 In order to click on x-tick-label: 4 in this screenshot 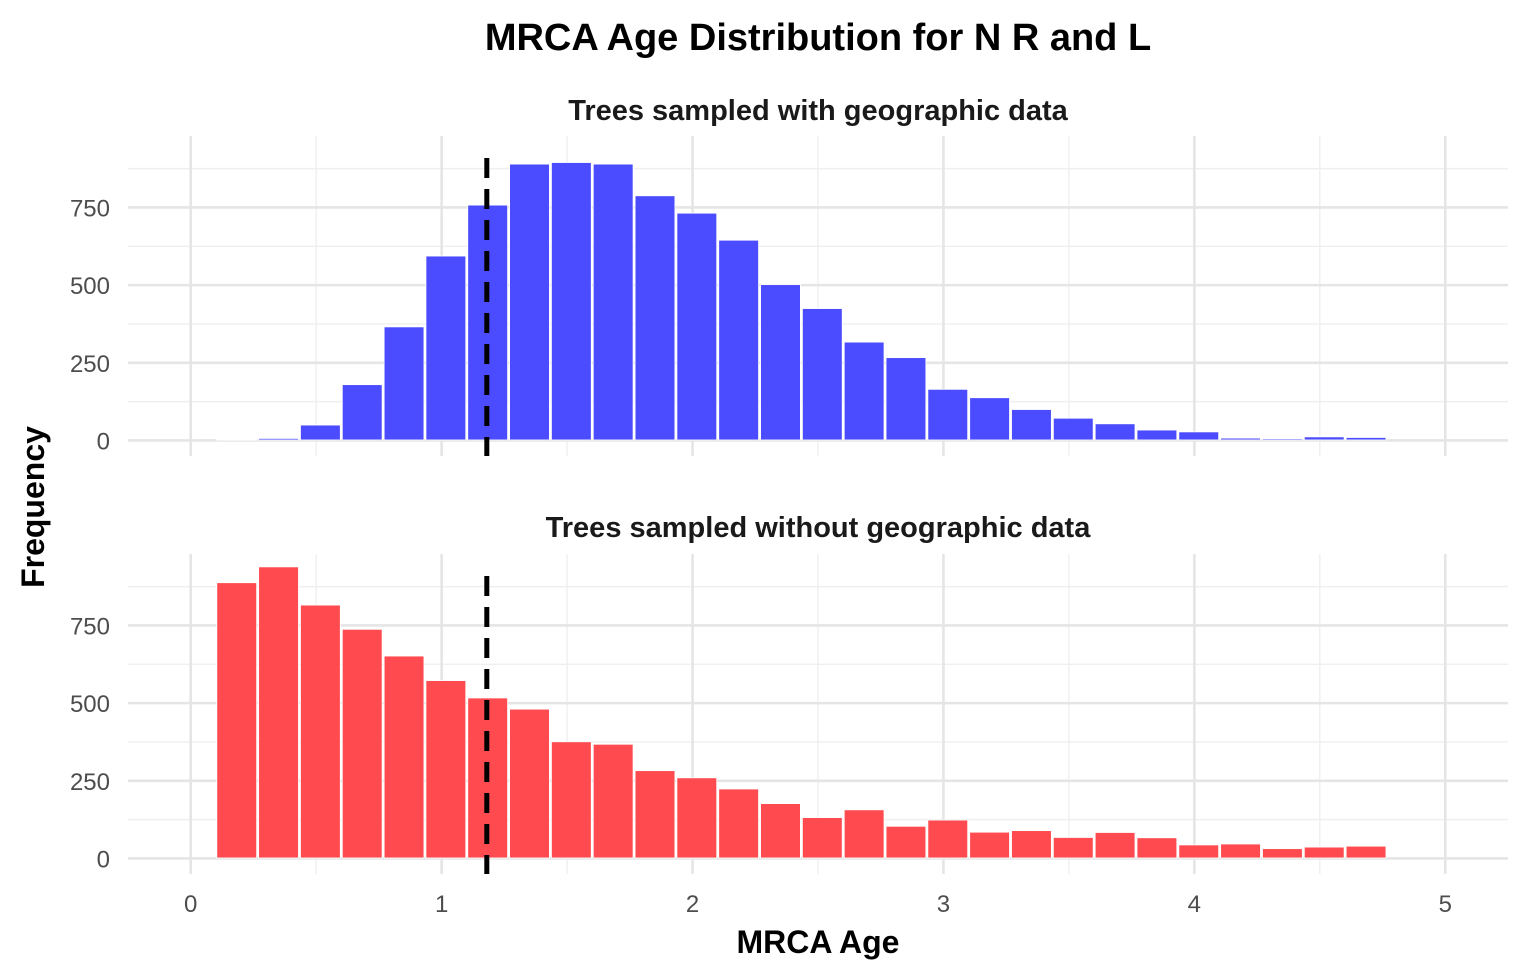, I will do `click(1194, 904)`.